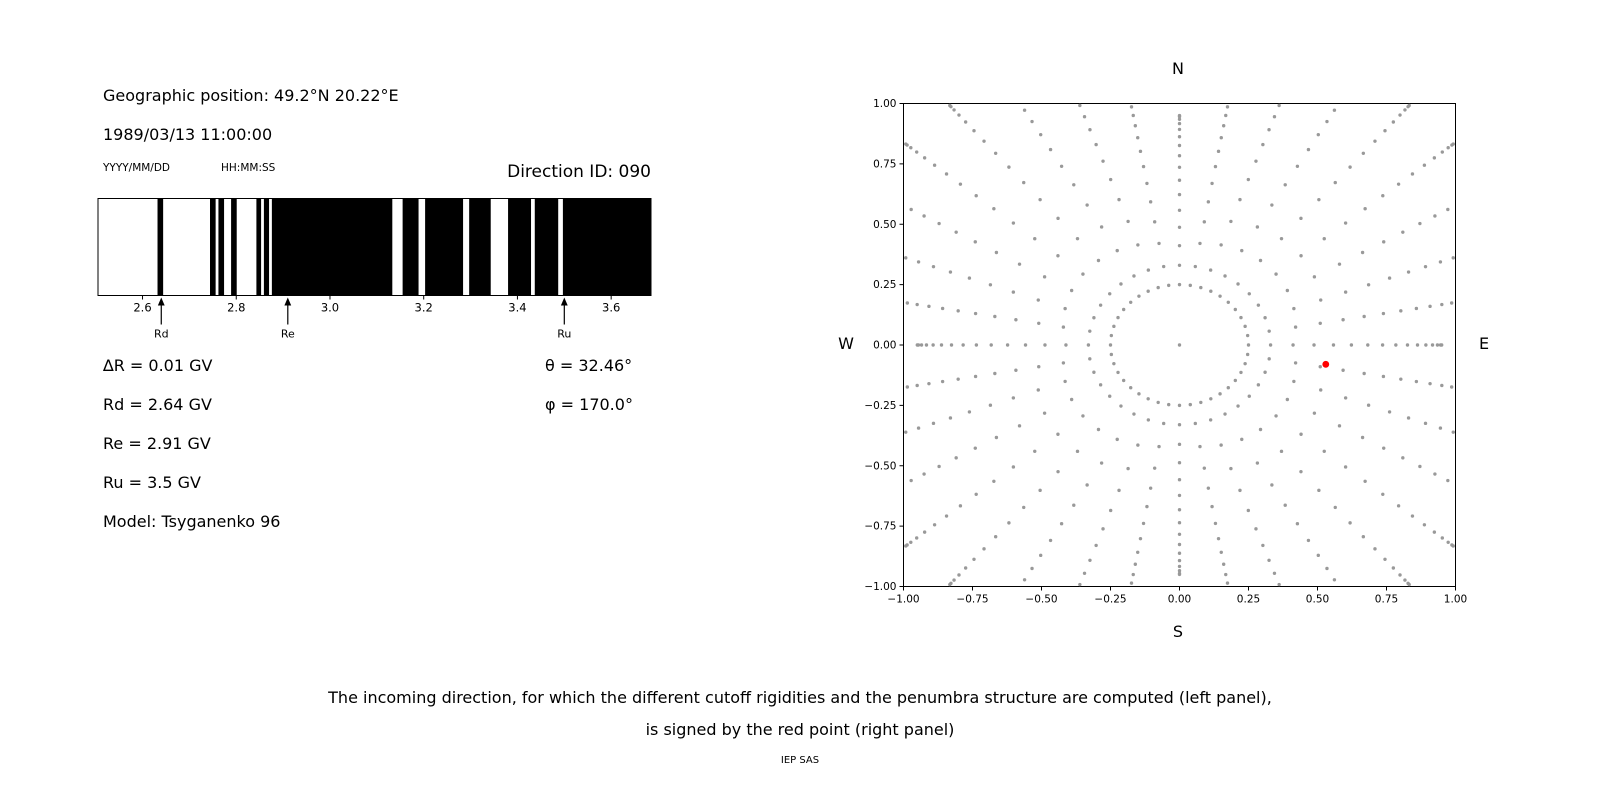 This screenshot has height=800, width=1600. What do you see at coordinates (846, 343) in the screenshot?
I see `compass-west-label: W` at bounding box center [846, 343].